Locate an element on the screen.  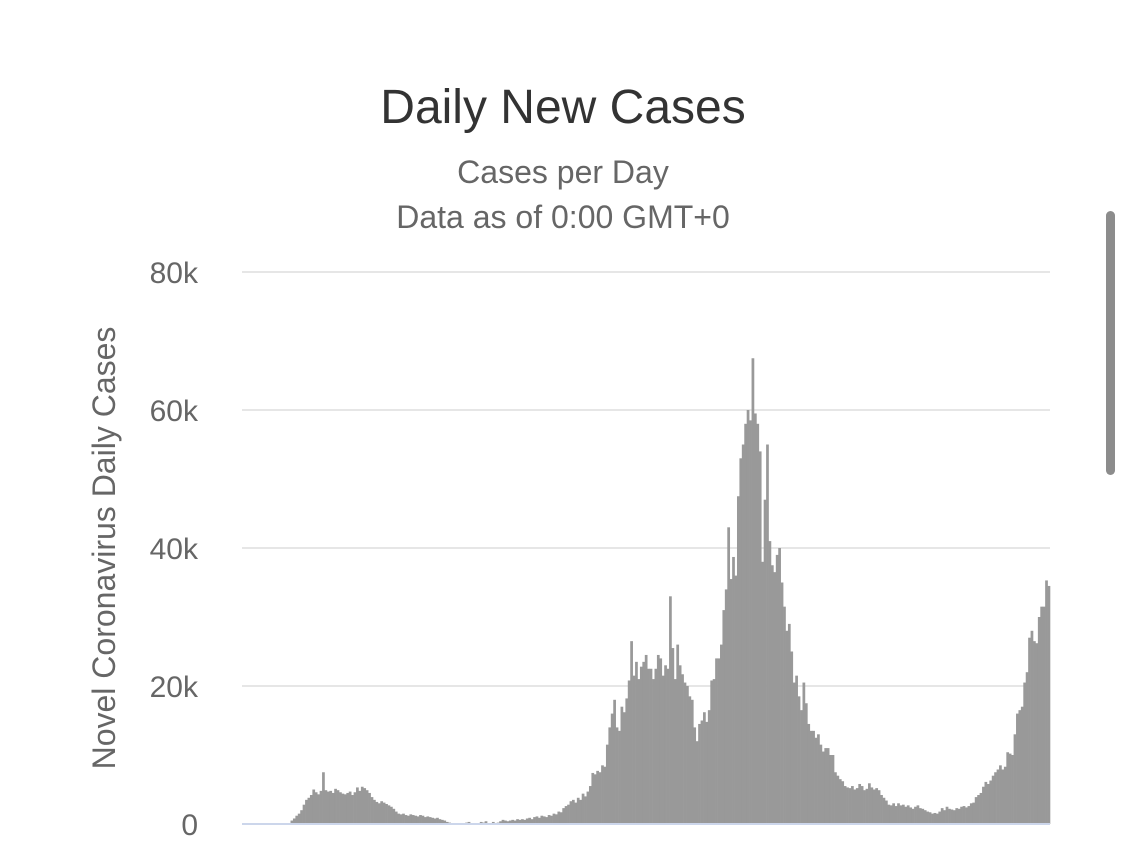
y-axis-label: Novel Coronavirus Daily Cases is located at coordinates (104, 548).